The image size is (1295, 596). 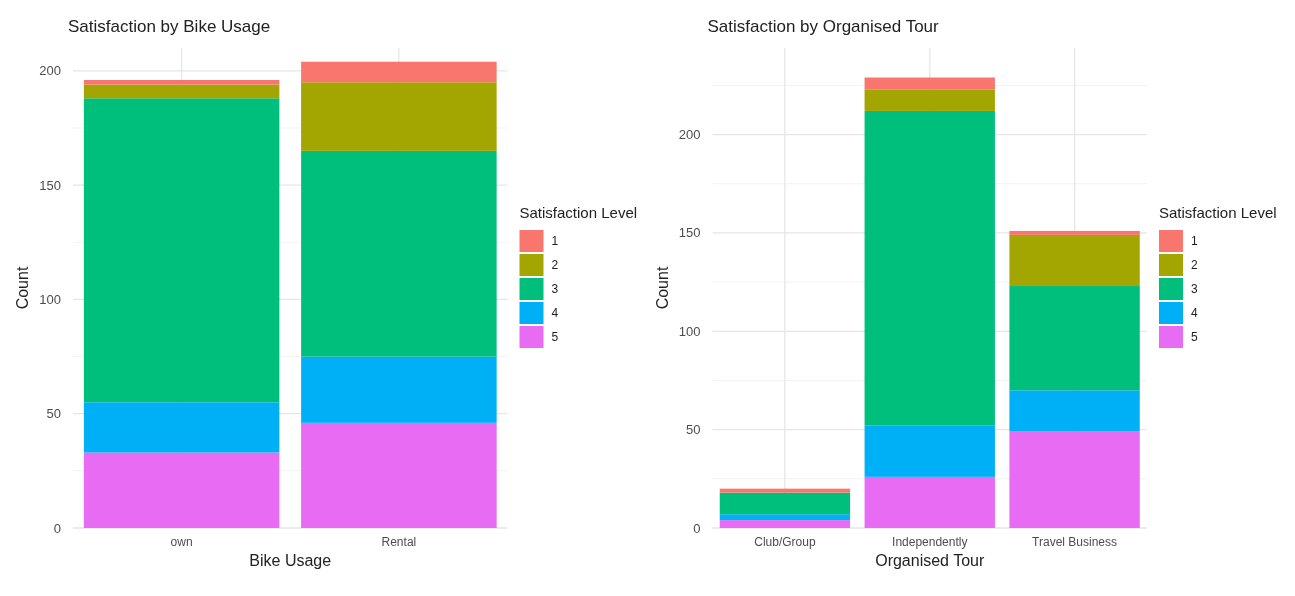 I want to click on x-tick-label: Club/Group, so click(x=785, y=542).